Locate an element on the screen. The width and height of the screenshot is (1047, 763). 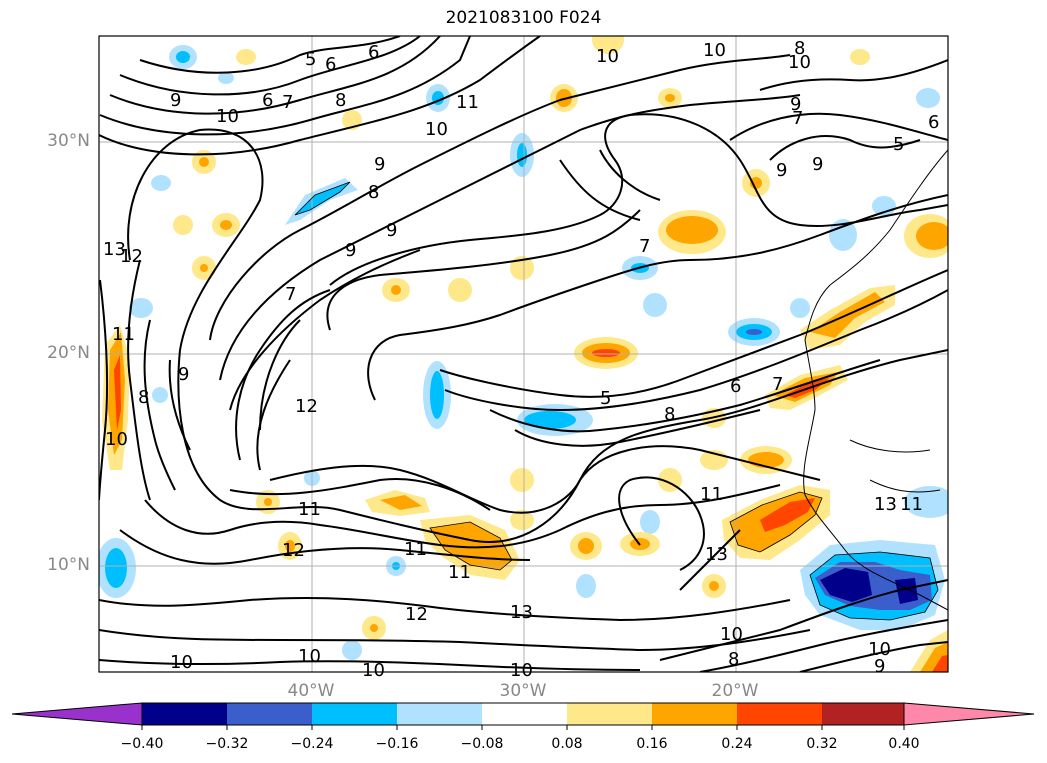
colorbar is located at coordinates (523, 716).